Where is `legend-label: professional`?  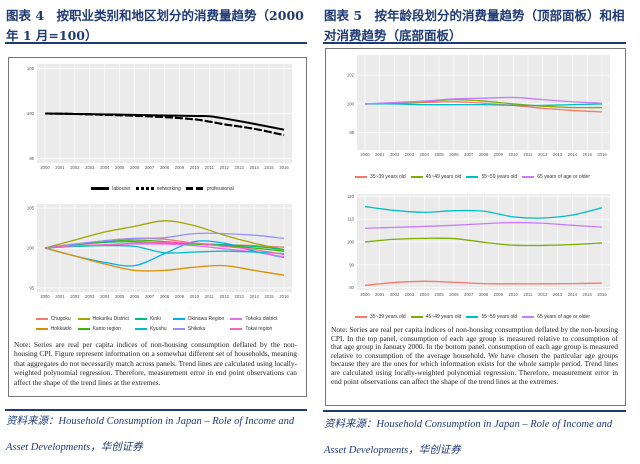
legend-label: professional is located at coordinates (220, 188).